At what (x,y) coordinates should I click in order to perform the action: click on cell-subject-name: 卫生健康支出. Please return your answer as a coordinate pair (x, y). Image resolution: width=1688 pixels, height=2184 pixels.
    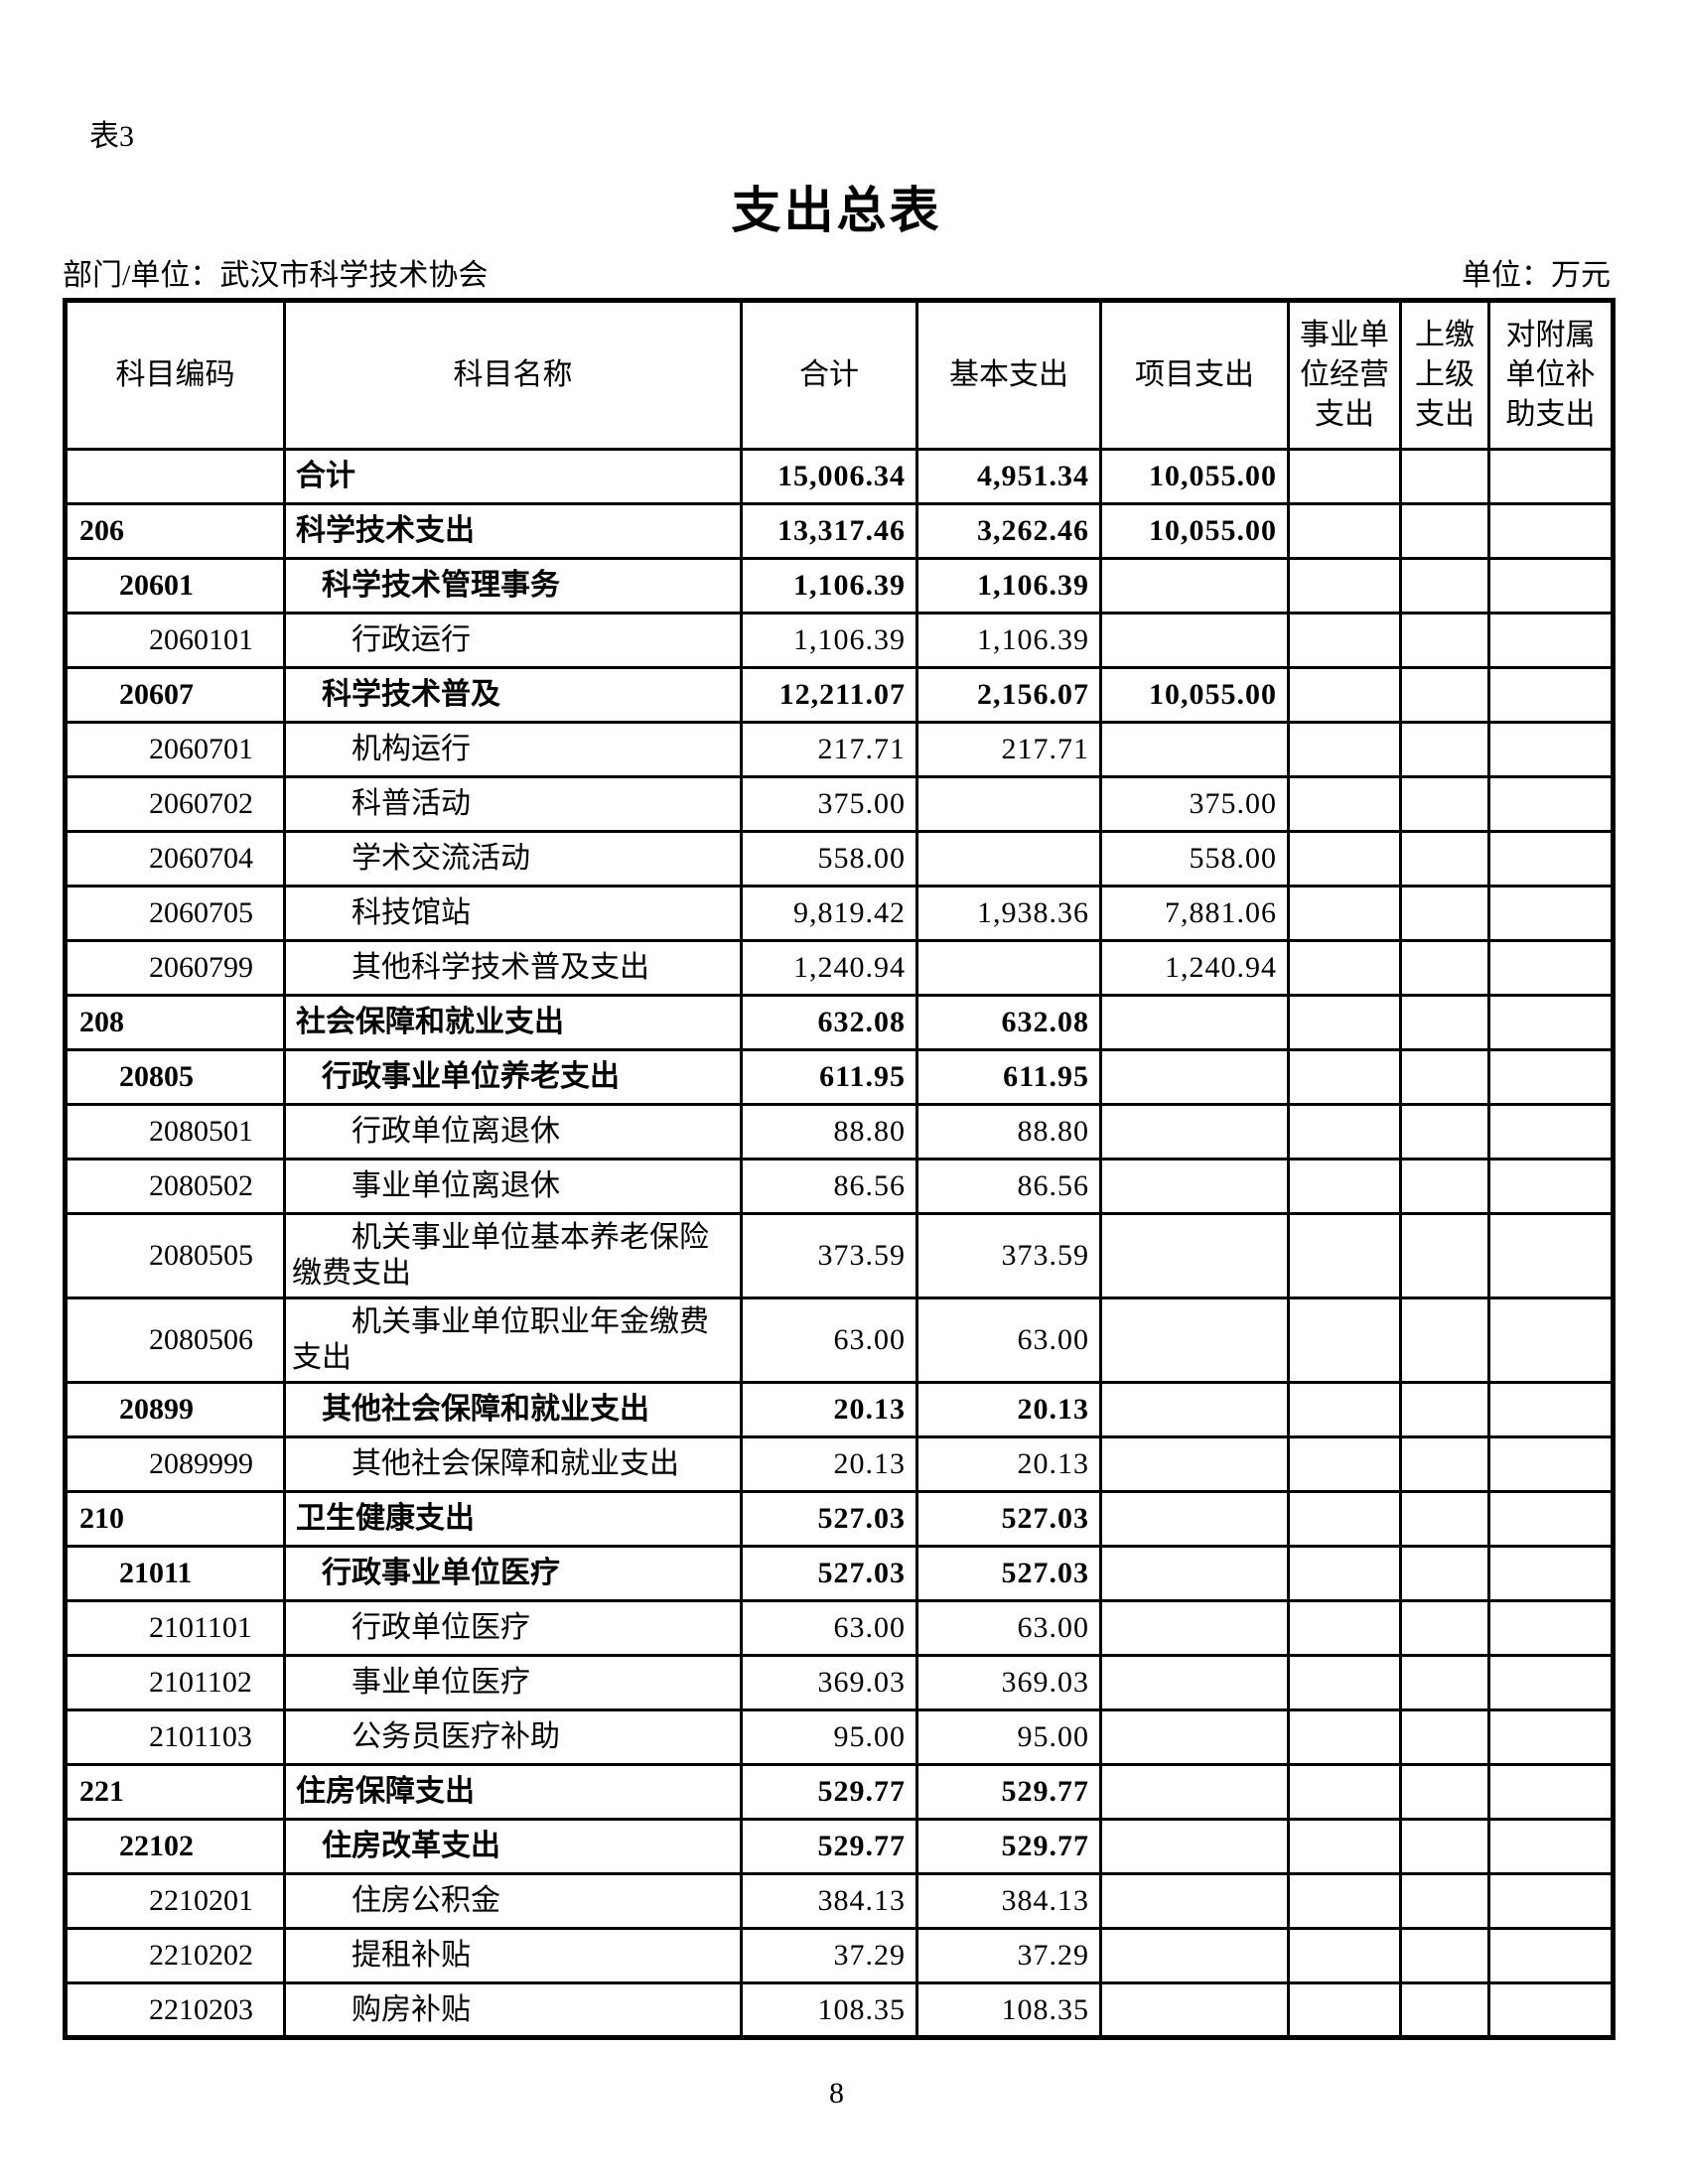
    Looking at the image, I should click on (513, 1519).